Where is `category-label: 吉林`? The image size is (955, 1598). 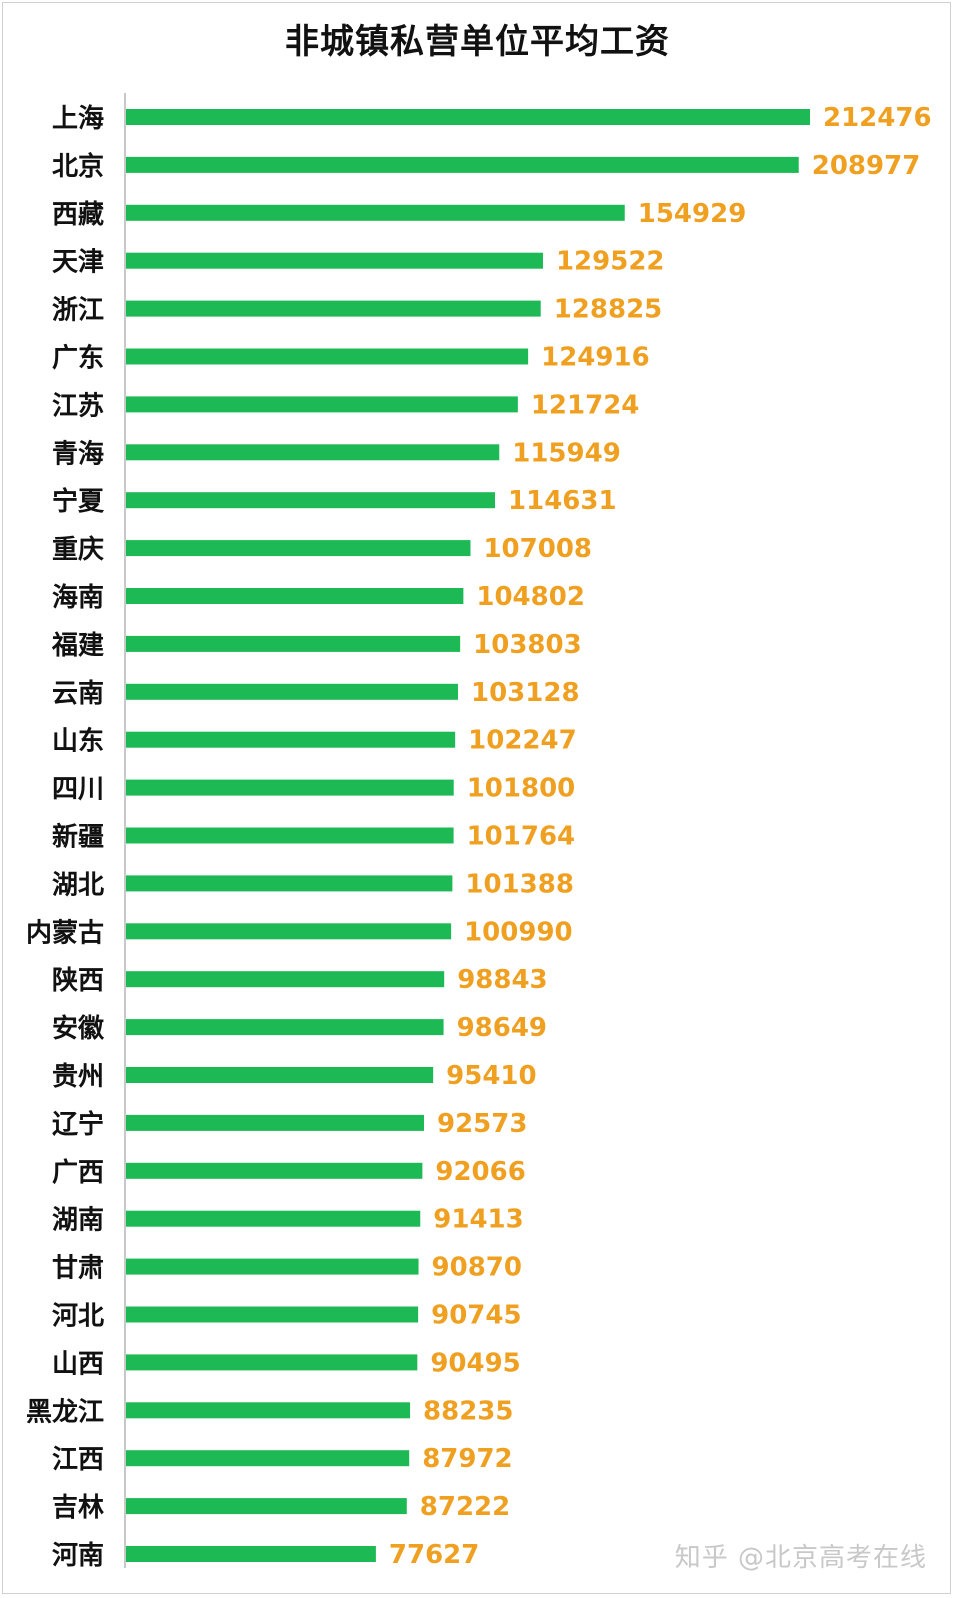 category-label: 吉林 is located at coordinates (78, 1508).